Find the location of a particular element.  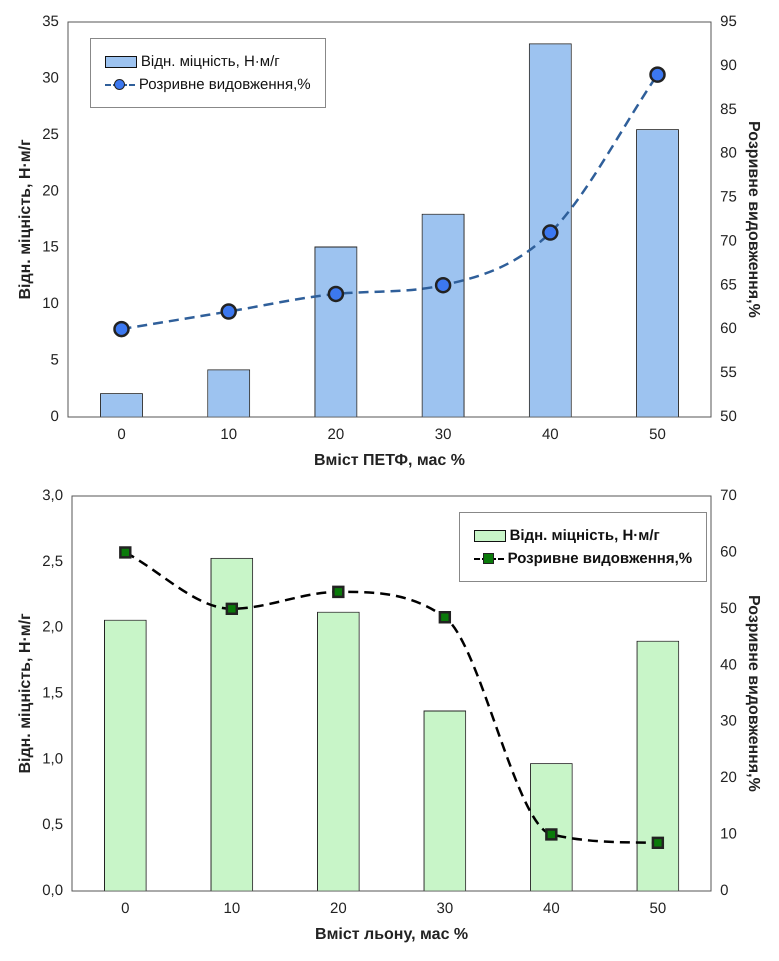

y2-tick-label: 95 is located at coordinates (728, 21).